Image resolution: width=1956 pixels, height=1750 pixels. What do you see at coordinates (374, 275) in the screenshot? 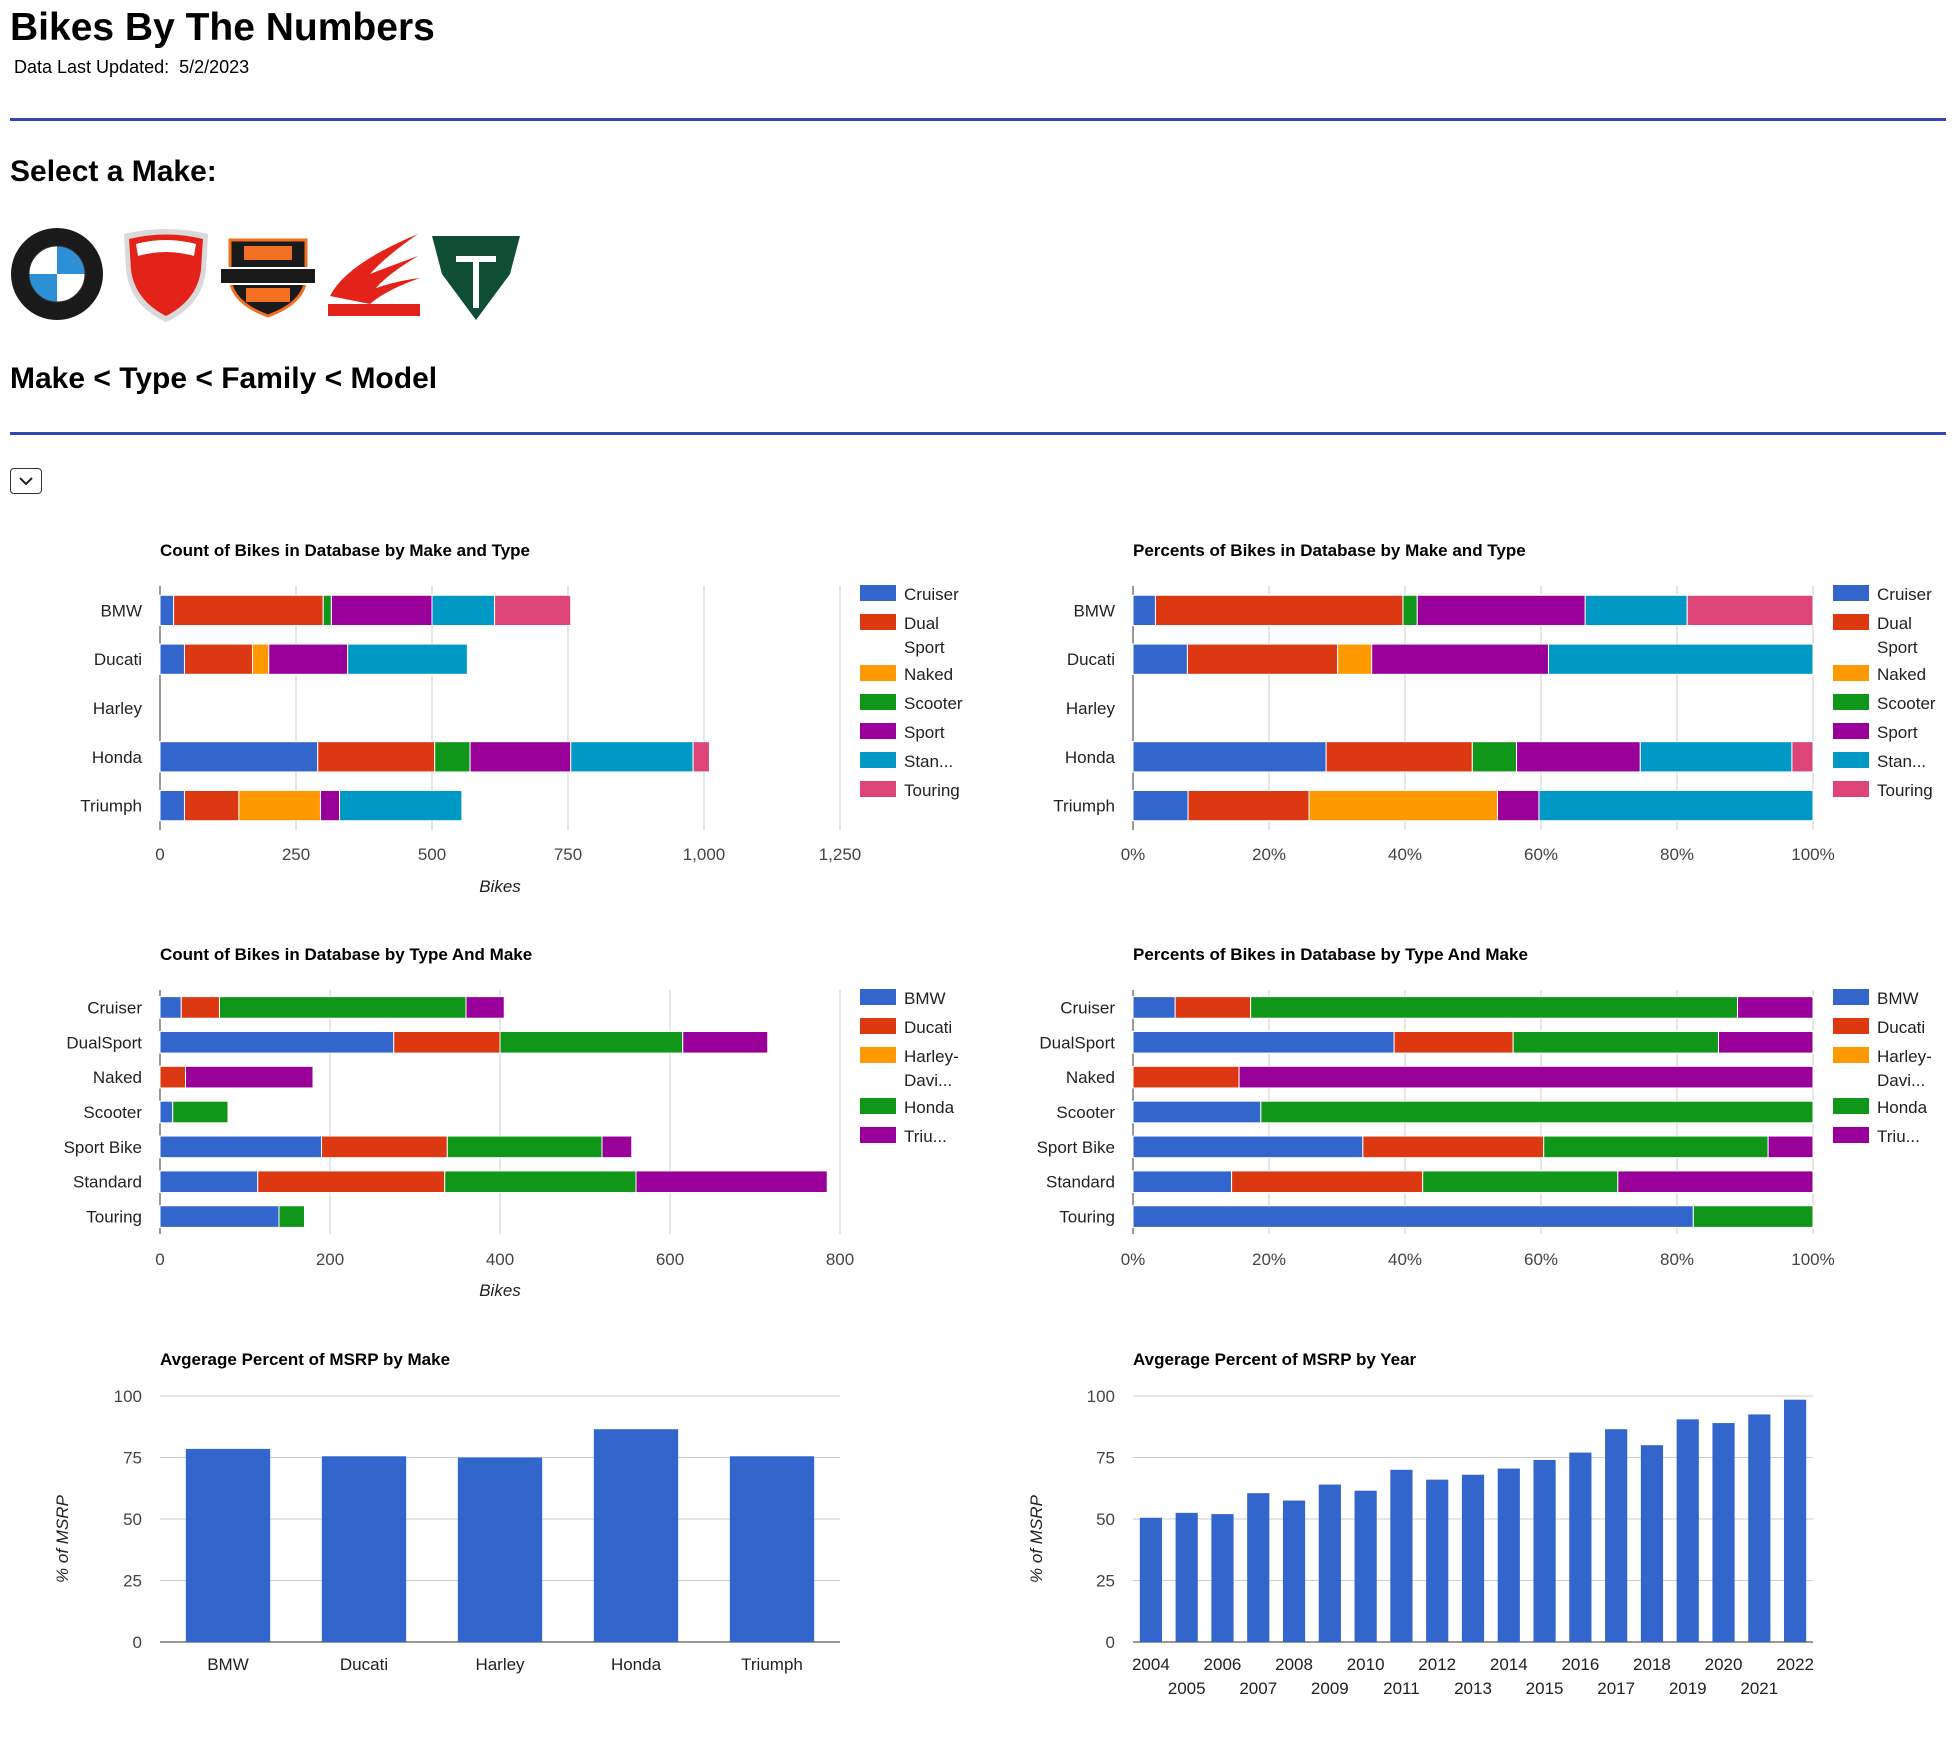
I see `honda-logo` at bounding box center [374, 275].